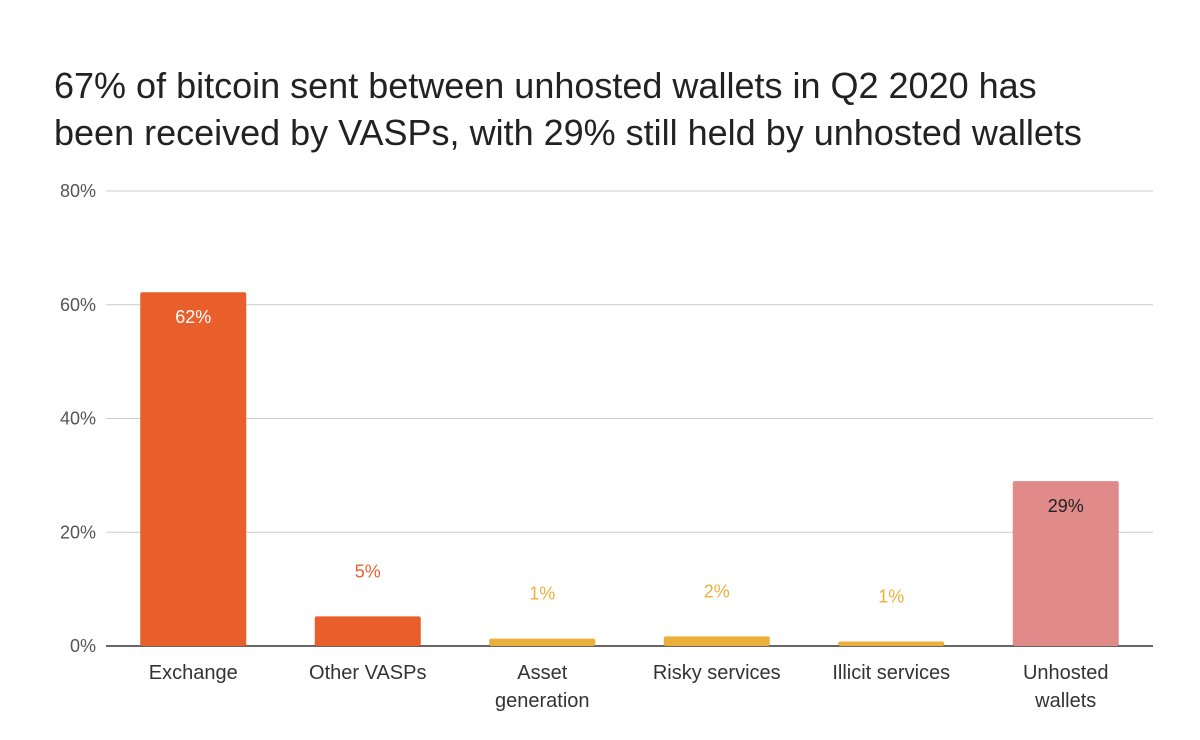  What do you see at coordinates (717, 591) in the screenshot?
I see `data-label: 2%` at bounding box center [717, 591].